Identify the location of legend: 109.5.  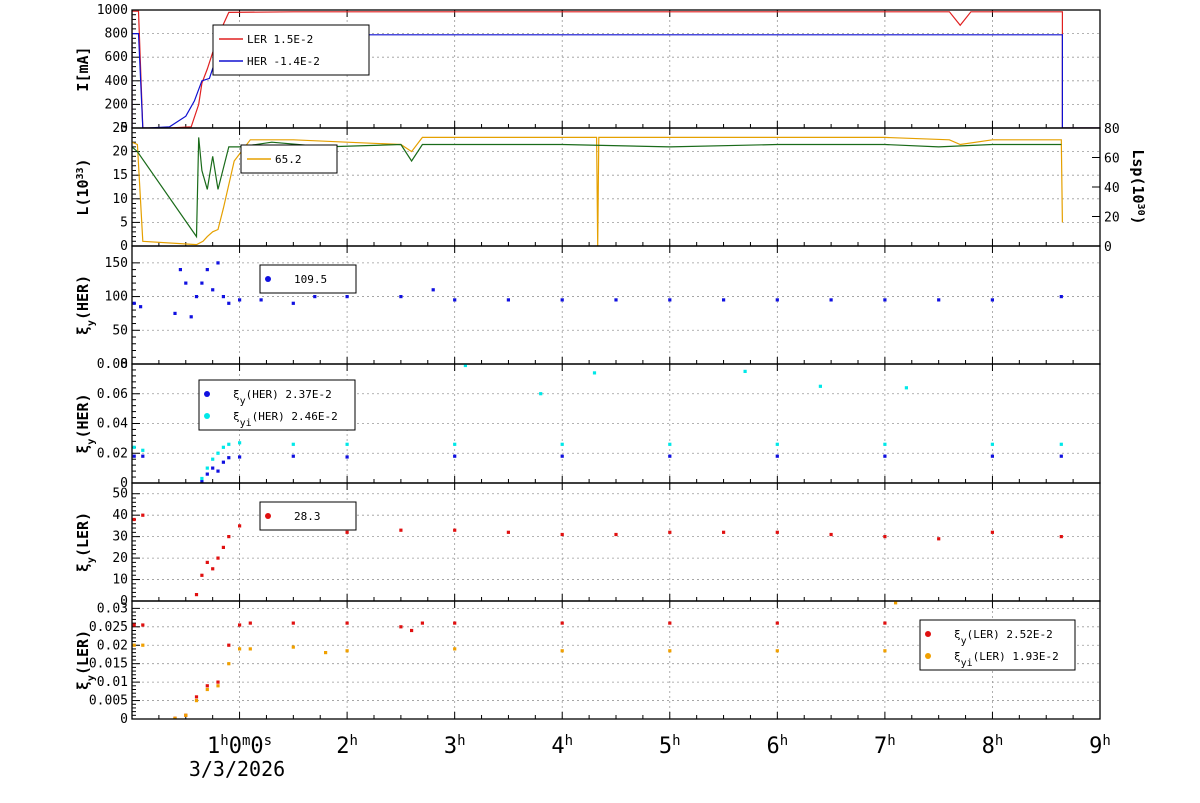
(308, 279).